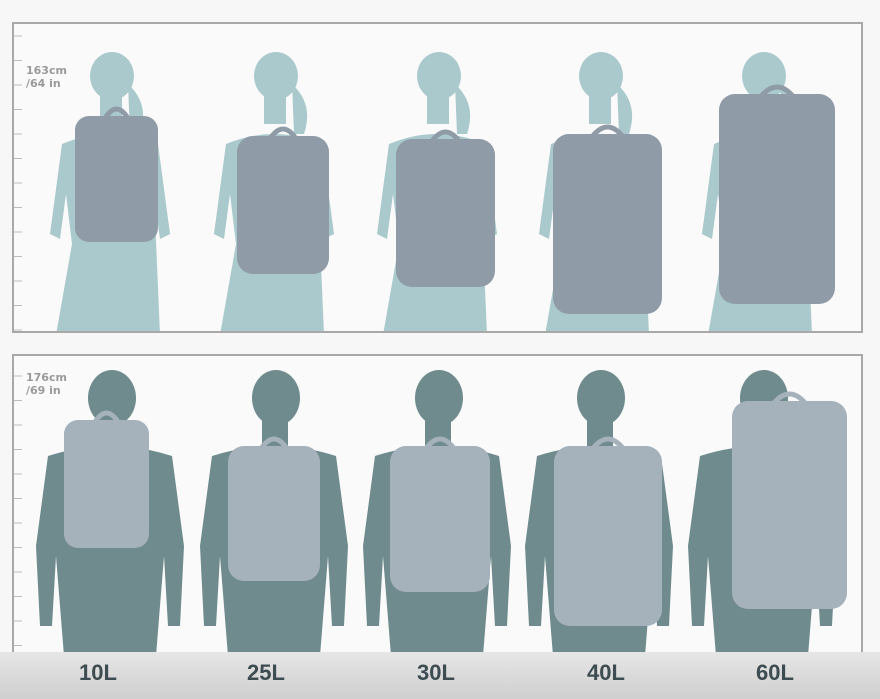  I want to click on capacity-label-10l: 10L, so click(98, 672).